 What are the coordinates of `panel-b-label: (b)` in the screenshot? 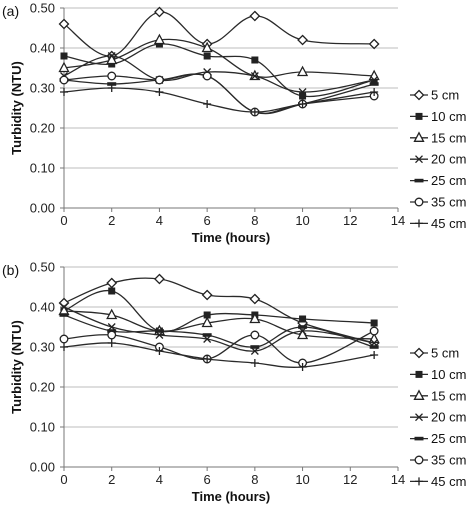 It's located at (10, 270).